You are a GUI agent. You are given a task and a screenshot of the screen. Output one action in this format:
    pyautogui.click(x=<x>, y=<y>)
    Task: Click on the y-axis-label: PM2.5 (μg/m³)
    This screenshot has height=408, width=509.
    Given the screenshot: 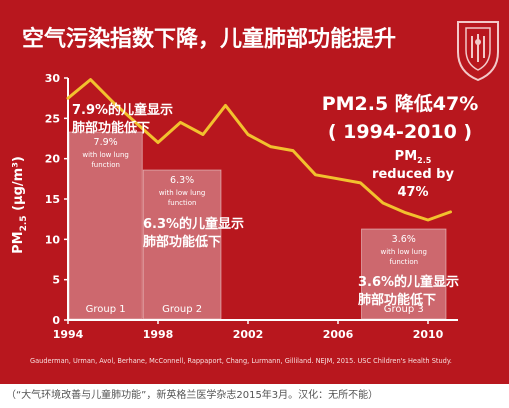 What is the action you would take?
    pyautogui.click(x=20, y=205)
    